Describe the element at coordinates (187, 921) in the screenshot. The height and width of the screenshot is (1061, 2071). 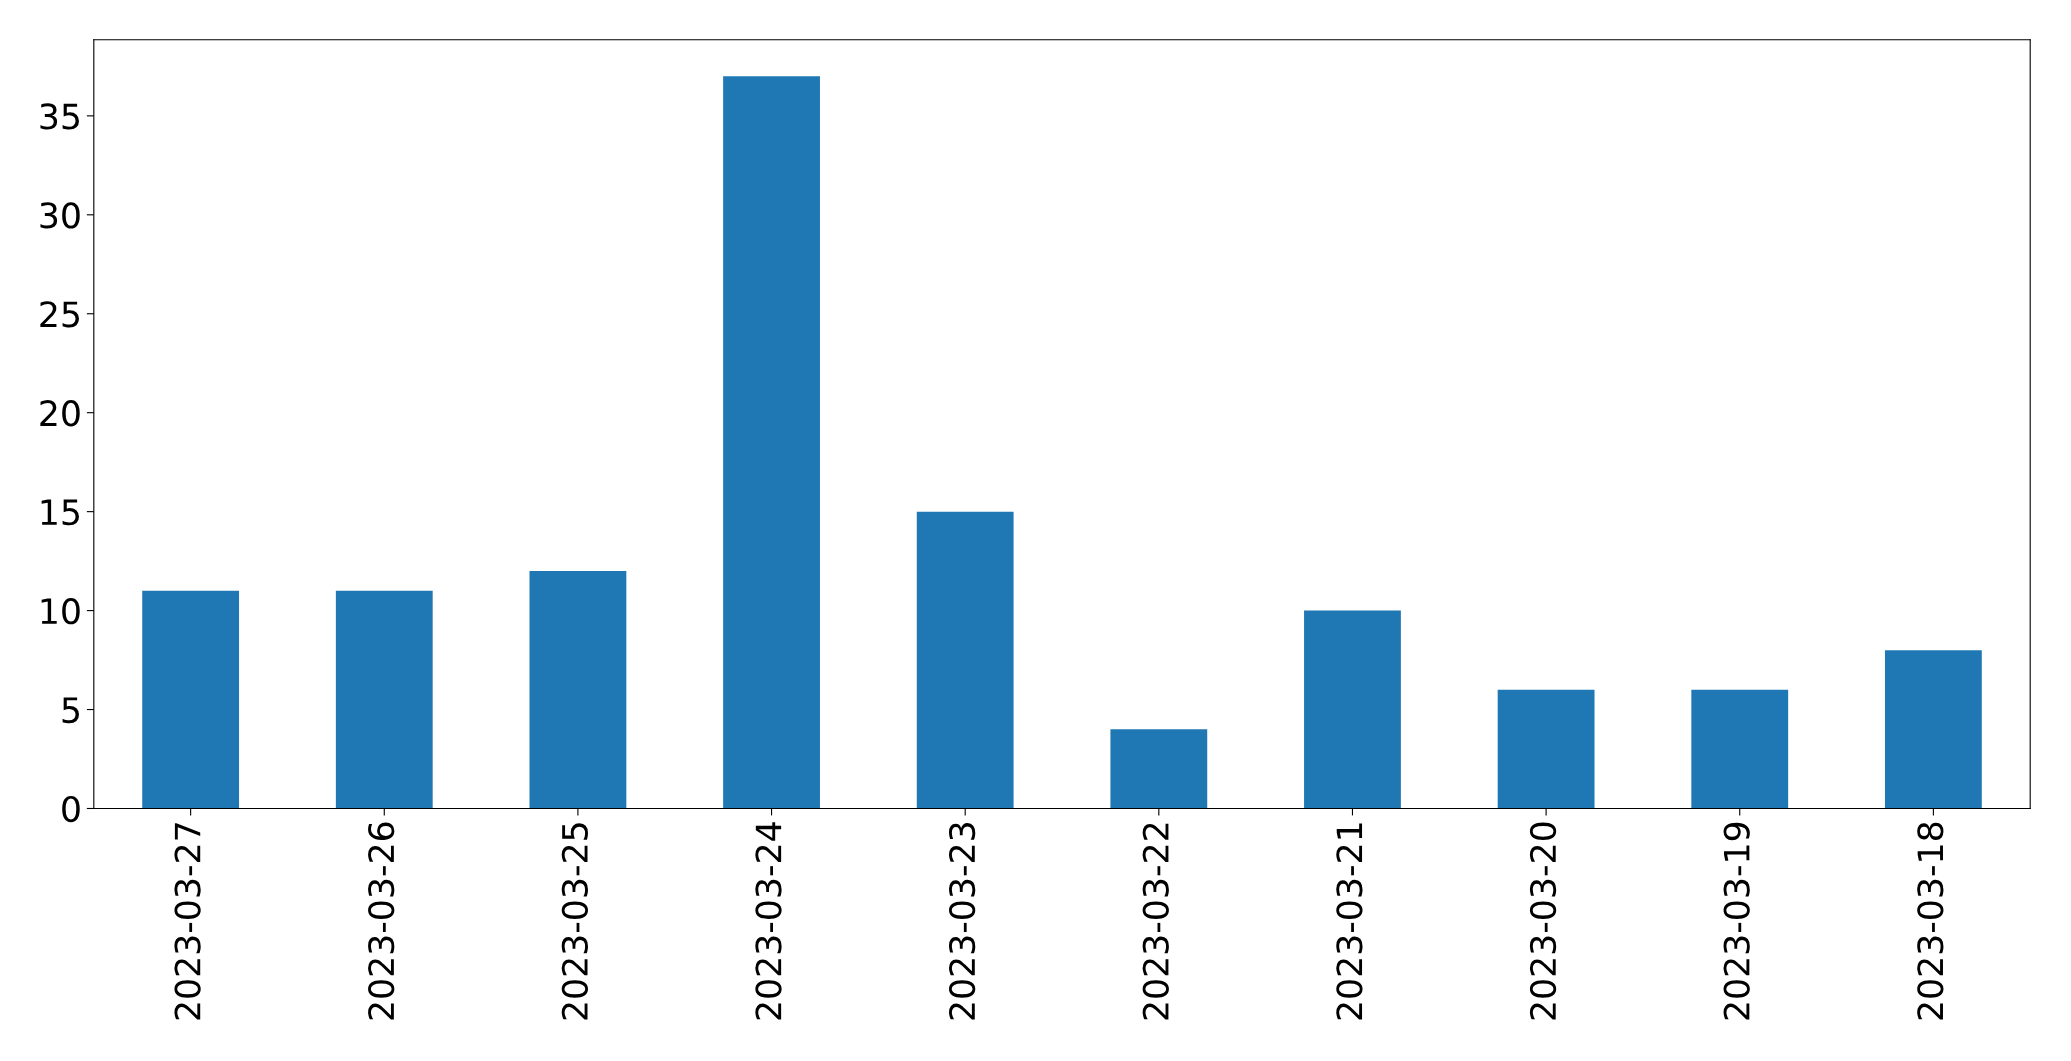
I see `x-tick-label: 2023-03-27` at that location.